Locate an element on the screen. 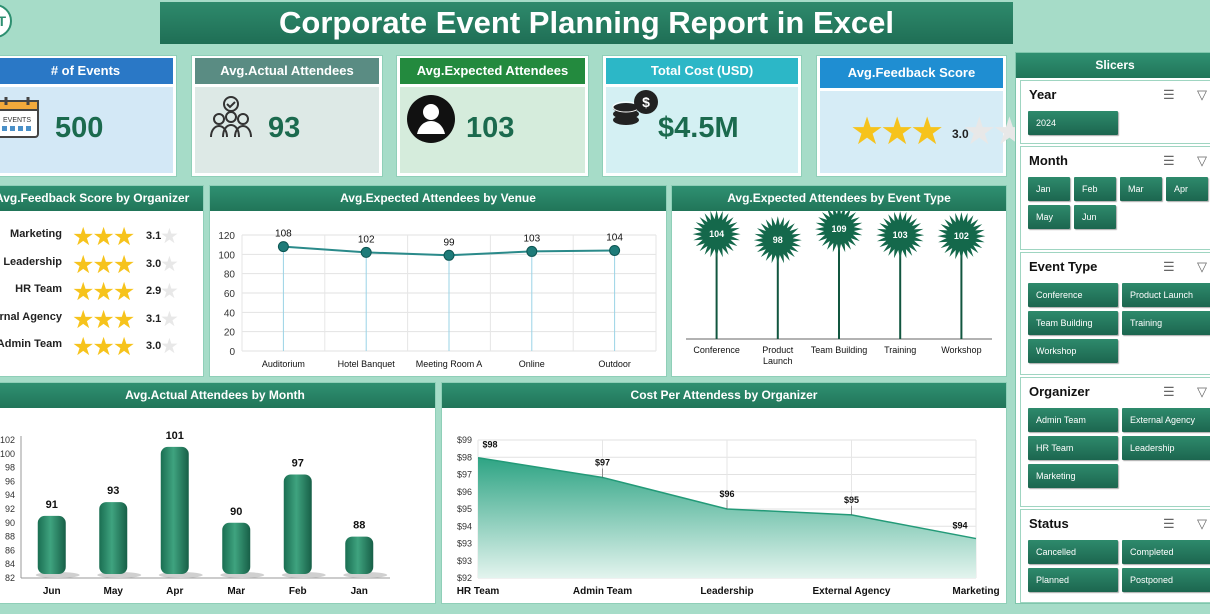 The width and height of the screenshot is (1210, 614). kpi-actual-card: Avg.Actual Attendees 93 is located at coordinates (287, 116).